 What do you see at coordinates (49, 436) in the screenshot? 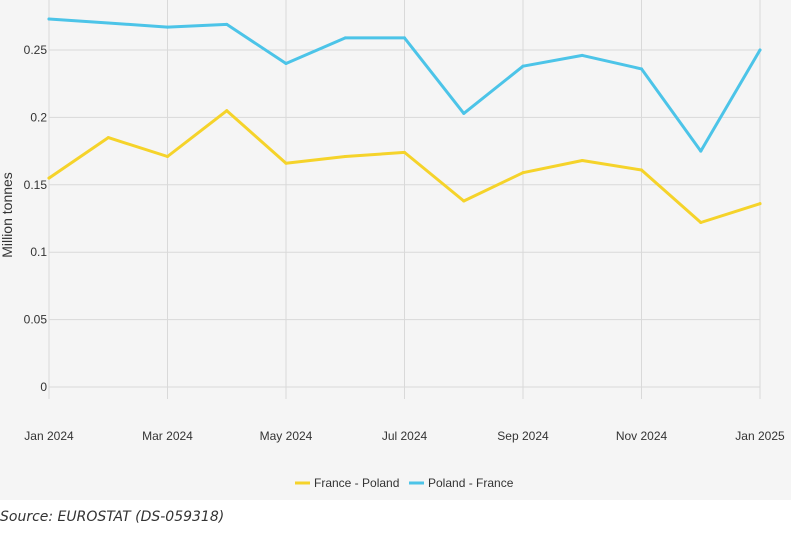
I see `x-tick-label: Jan 2024` at bounding box center [49, 436].